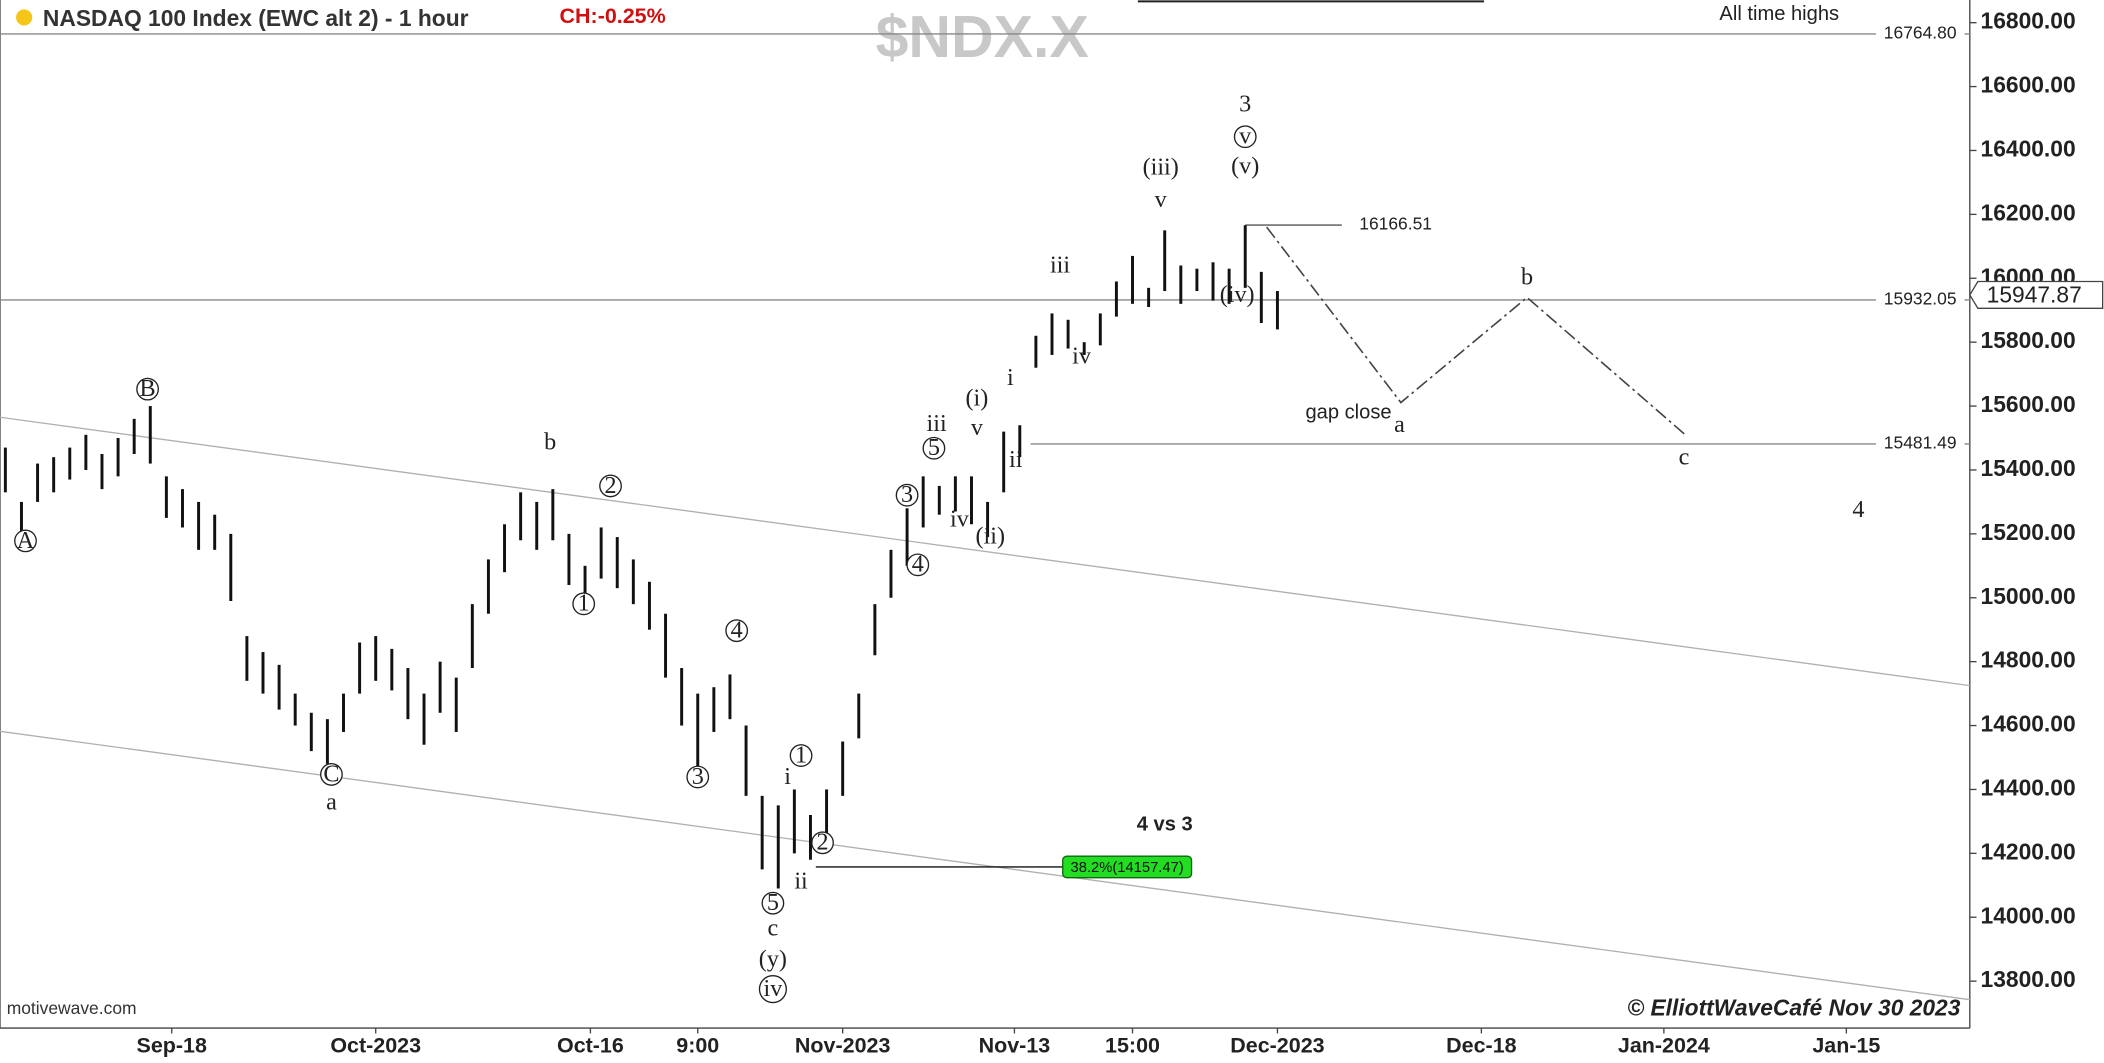 The width and height of the screenshot is (2104, 1063). Describe the element at coordinates (2028, 724) in the screenshot. I see `y-tick-label: 14600.00` at that location.